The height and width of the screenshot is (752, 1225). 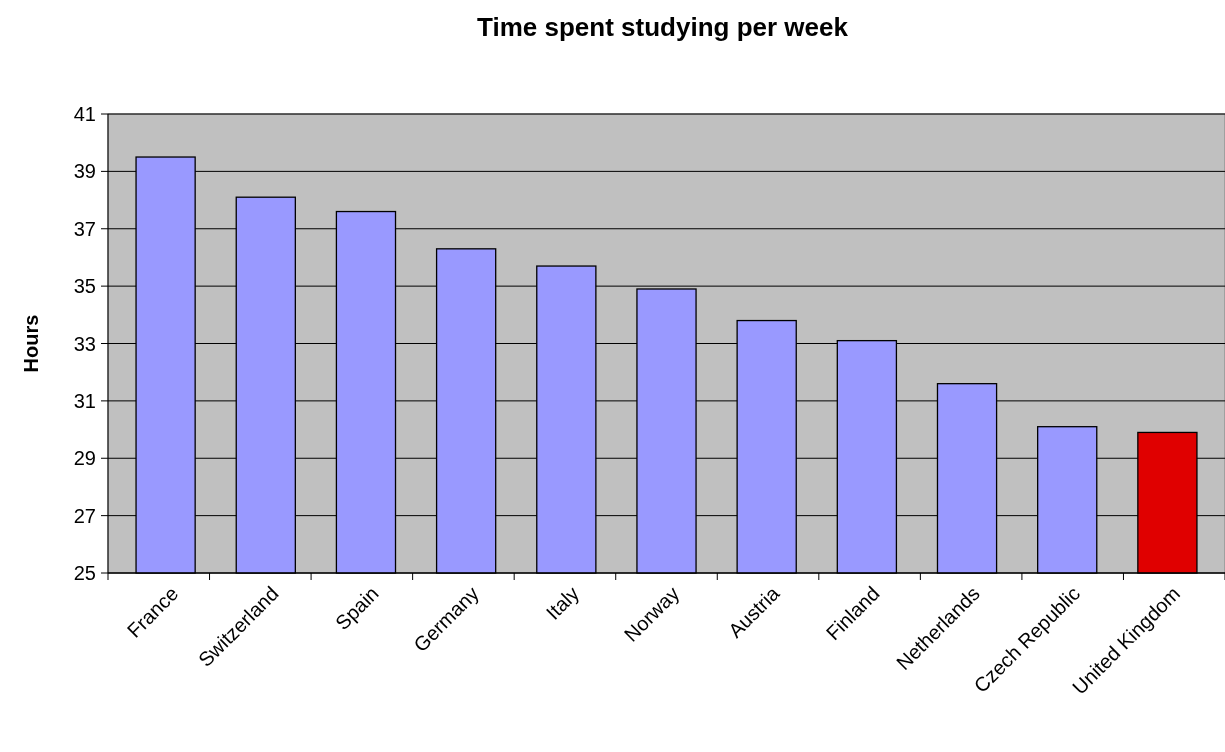 What do you see at coordinates (84, 286) in the screenshot?
I see `y-tick-label: 35` at bounding box center [84, 286].